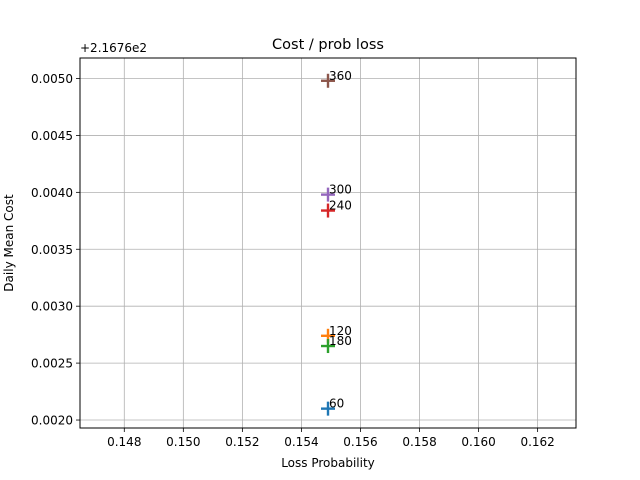 This screenshot has height=480, width=640. Describe the element at coordinates (537, 442) in the screenshot. I see `x-tick-label: 0.162` at that location.